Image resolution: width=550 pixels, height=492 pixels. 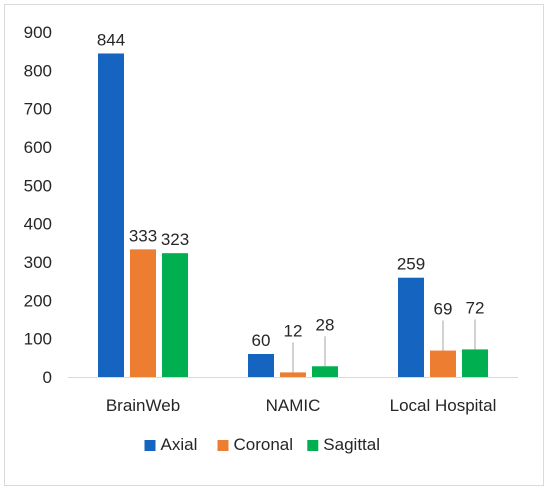 I want to click on data-label: 72, so click(x=475, y=307).